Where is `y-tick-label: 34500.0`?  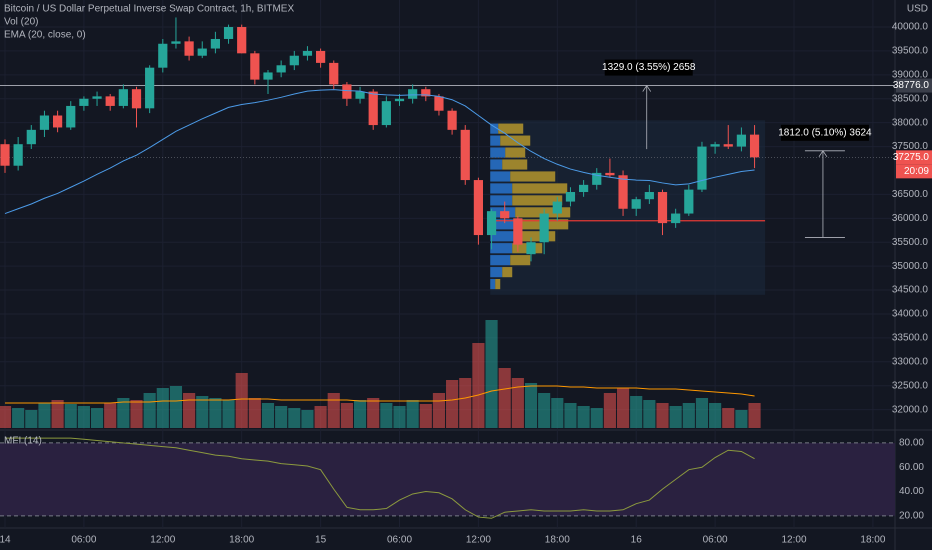
y-tick-label: 34500.0 is located at coordinates (910, 290).